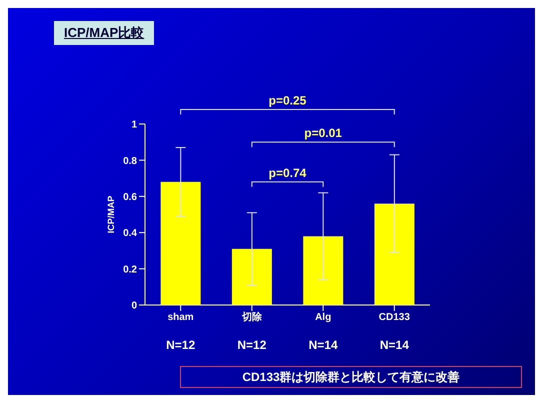 The width and height of the screenshot is (543, 403). What do you see at coordinates (130, 197) in the screenshot?
I see `y-tick-label: 0.6` at bounding box center [130, 197].